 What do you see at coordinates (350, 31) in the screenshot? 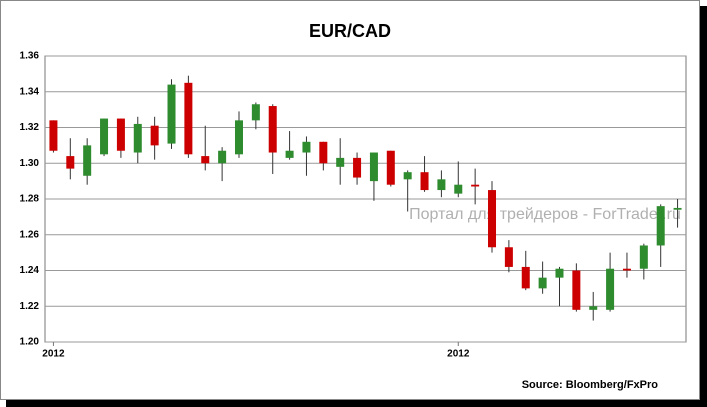
I see `chart-title: EUR/CAD` at bounding box center [350, 31].